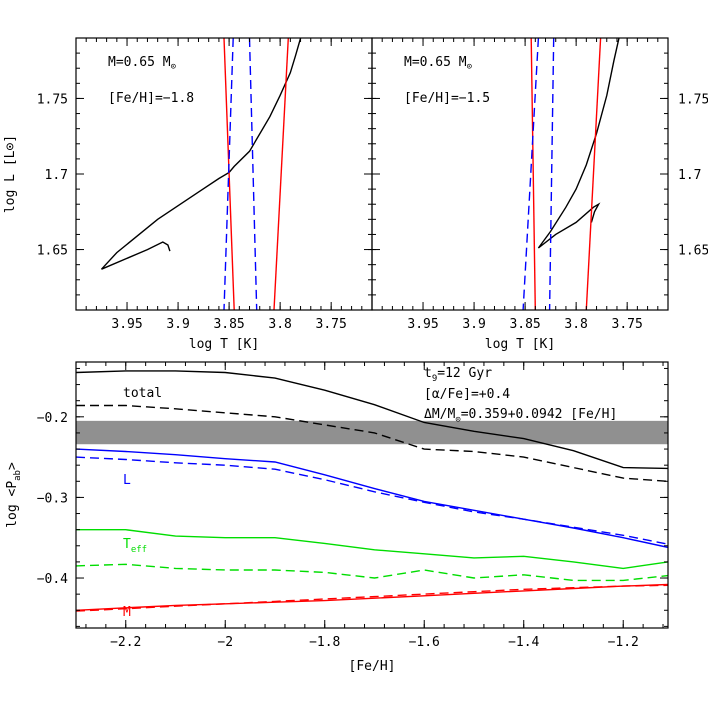 The image size is (708, 708). Describe the element at coordinates (126, 324) in the screenshot. I see `xtick-label-tl-0: 3.95` at that location.